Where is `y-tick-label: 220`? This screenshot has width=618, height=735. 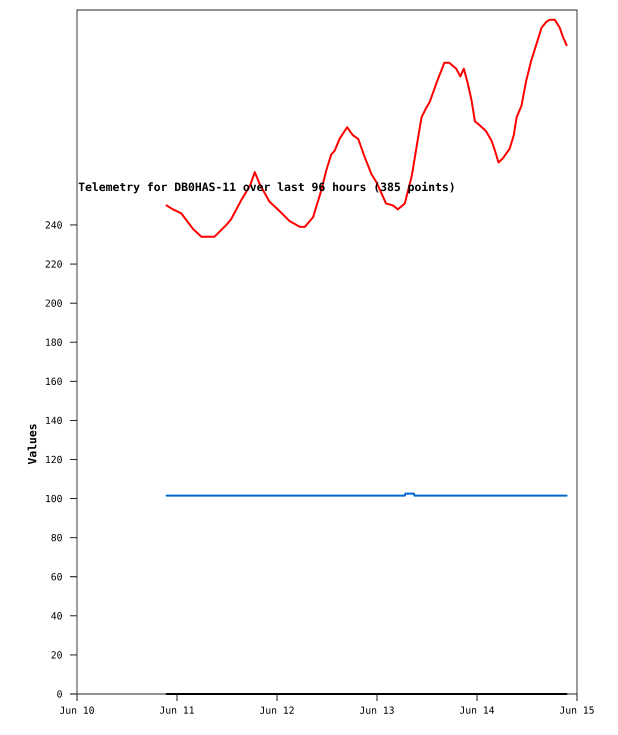
y-tick-label: 220 is located at coordinates (54, 264).